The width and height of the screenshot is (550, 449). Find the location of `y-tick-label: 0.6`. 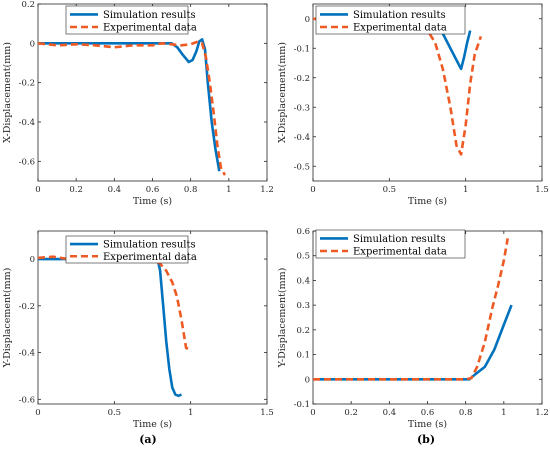

y-tick-label: 0.6 is located at coordinates (303, 232).